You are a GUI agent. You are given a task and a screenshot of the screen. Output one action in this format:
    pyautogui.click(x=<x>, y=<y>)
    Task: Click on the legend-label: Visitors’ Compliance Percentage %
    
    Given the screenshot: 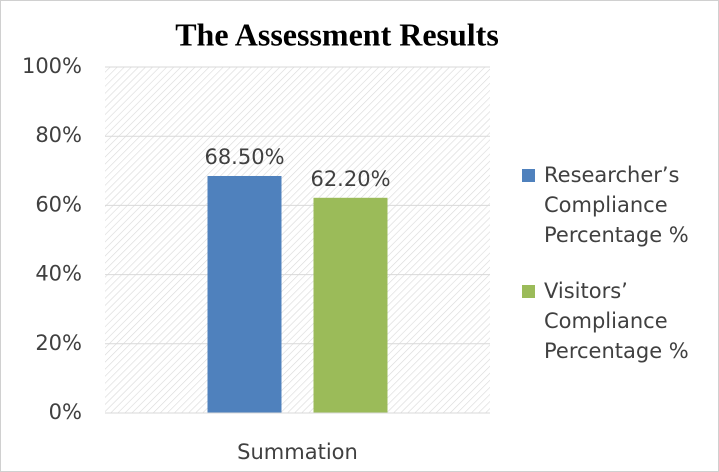 What is the action you would take?
    pyautogui.click(x=616, y=321)
    